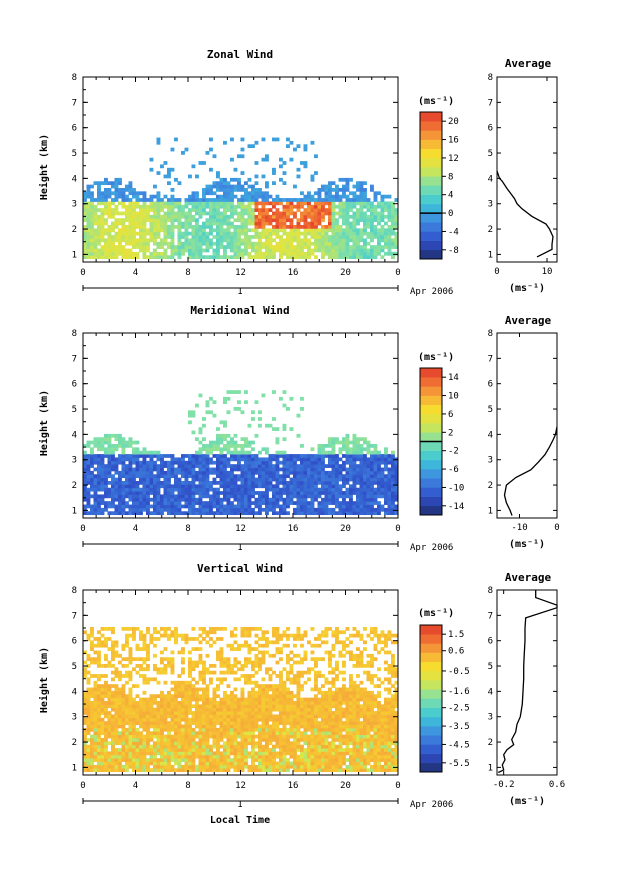 The image size is (618, 873). I want to click on colorbar-swatch, so click(431, 428).